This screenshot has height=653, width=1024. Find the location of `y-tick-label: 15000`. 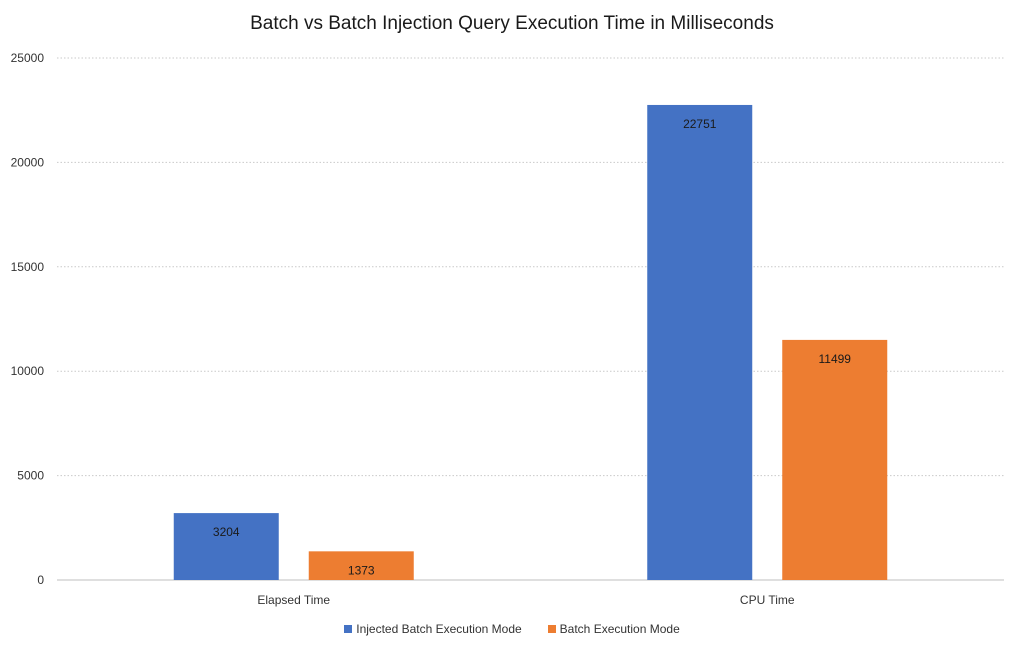

y-tick-label: 15000 is located at coordinates (28, 267).